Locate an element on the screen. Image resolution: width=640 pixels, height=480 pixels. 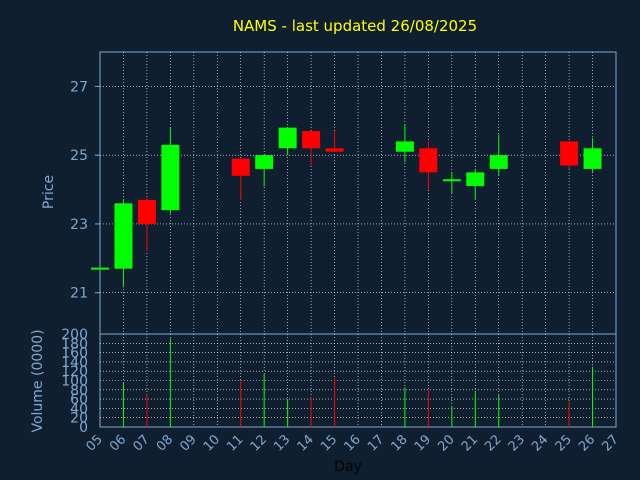
x-tick-label: 14 is located at coordinates (306, 443).